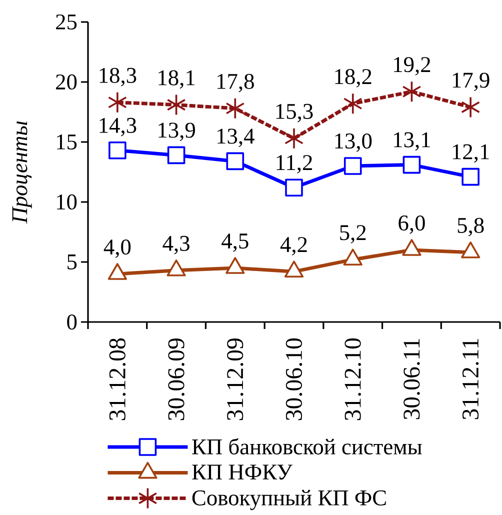  I want to click on data-label: 18,2, so click(353, 78).